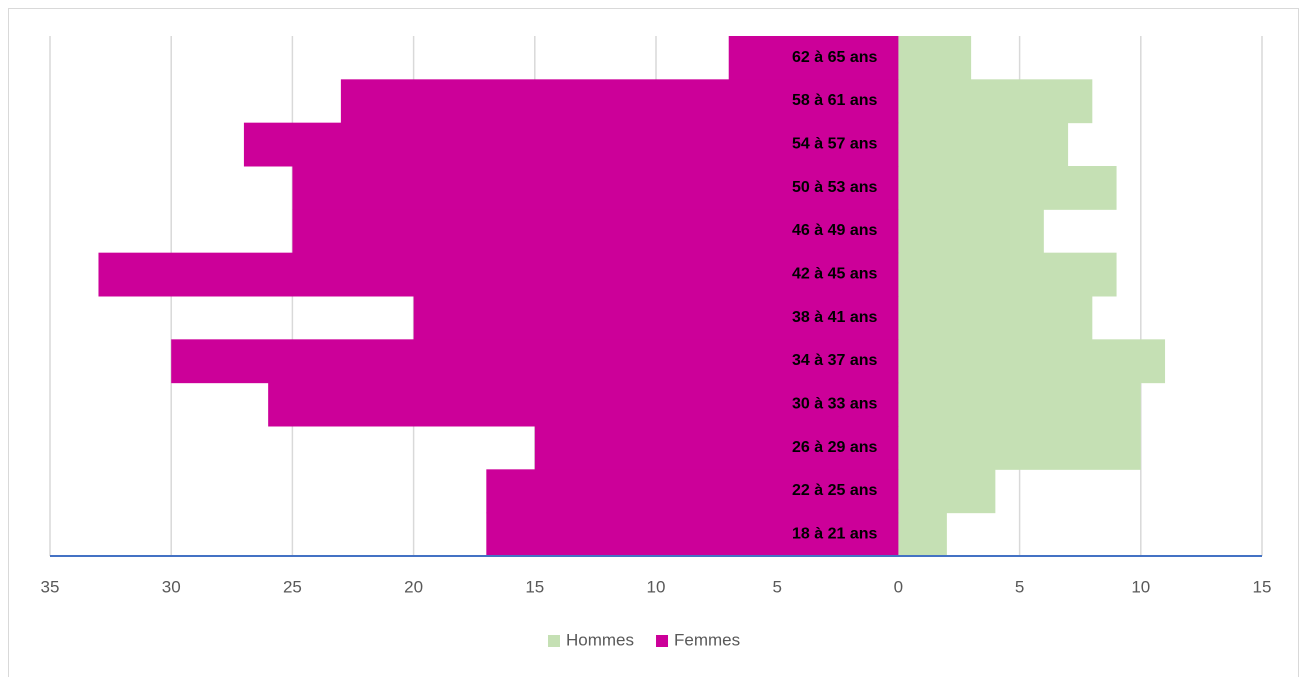 The width and height of the screenshot is (1307, 677). I want to click on x-tick-label: 25, so click(292, 586).